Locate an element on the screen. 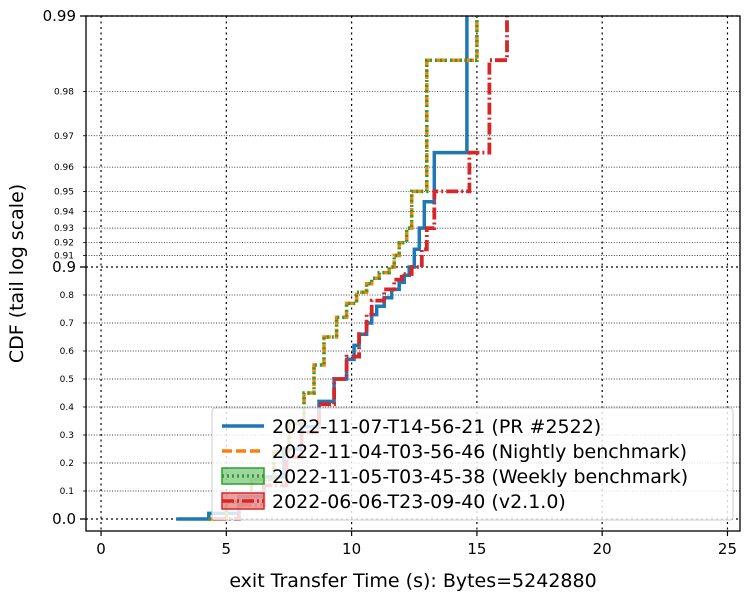 The width and height of the screenshot is (750, 600). y-minor-tick-label: 0.4 is located at coordinates (67, 408).